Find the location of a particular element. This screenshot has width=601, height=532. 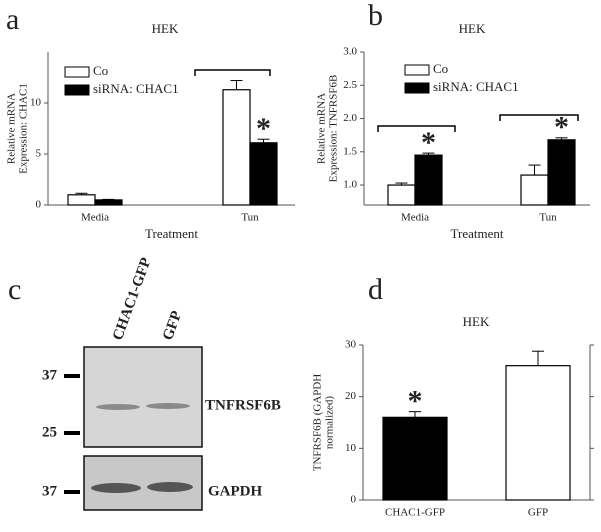

y-tick-label: 3.0 is located at coordinates (350, 52).